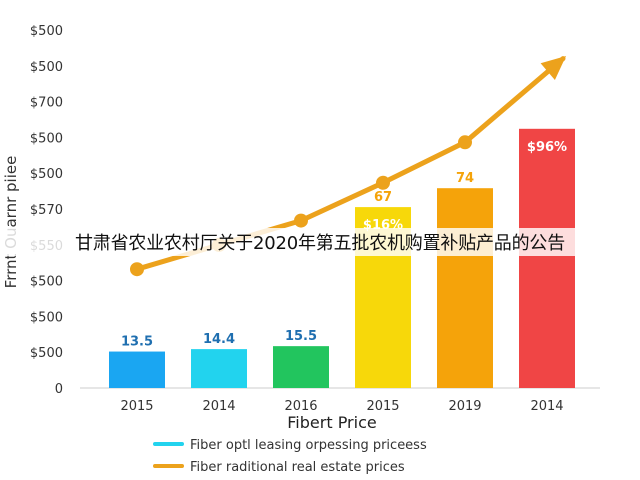  What do you see at coordinates (331, 422) in the screenshot?
I see `x-axis-label: Fibert Price` at bounding box center [331, 422].